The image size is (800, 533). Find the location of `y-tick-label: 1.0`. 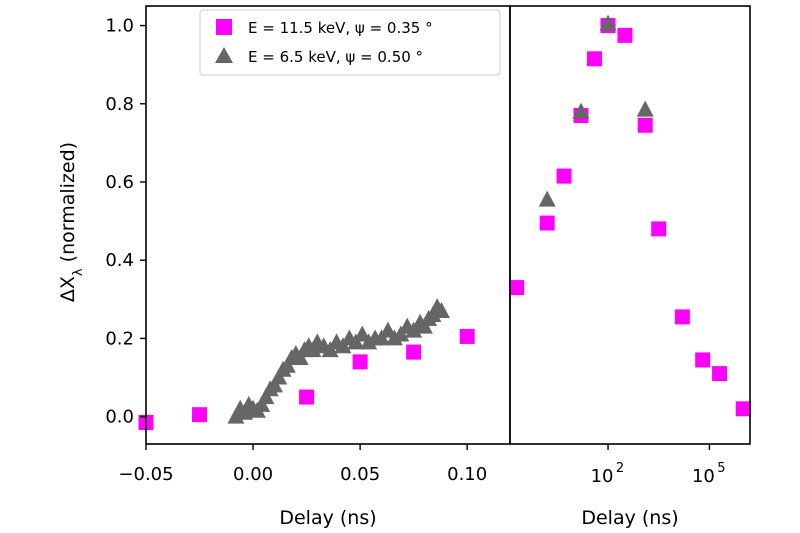

y-tick-label: 1.0 is located at coordinates (119, 26).